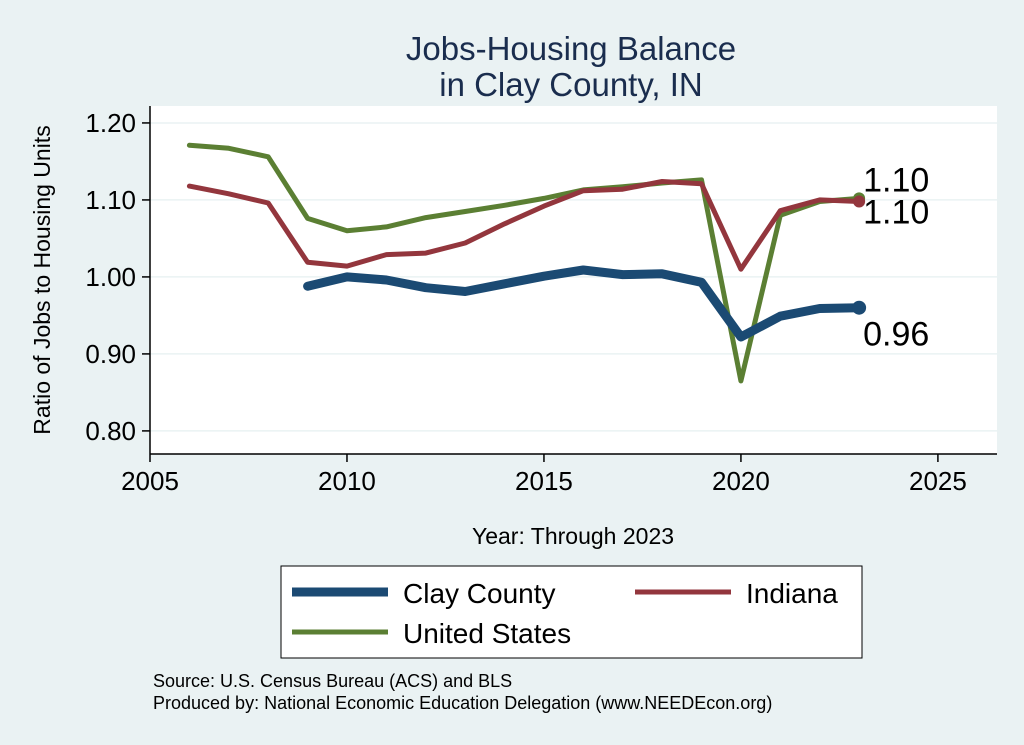  What do you see at coordinates (479, 593) in the screenshot?
I see `legend-label-clay-county: Clay County` at bounding box center [479, 593].